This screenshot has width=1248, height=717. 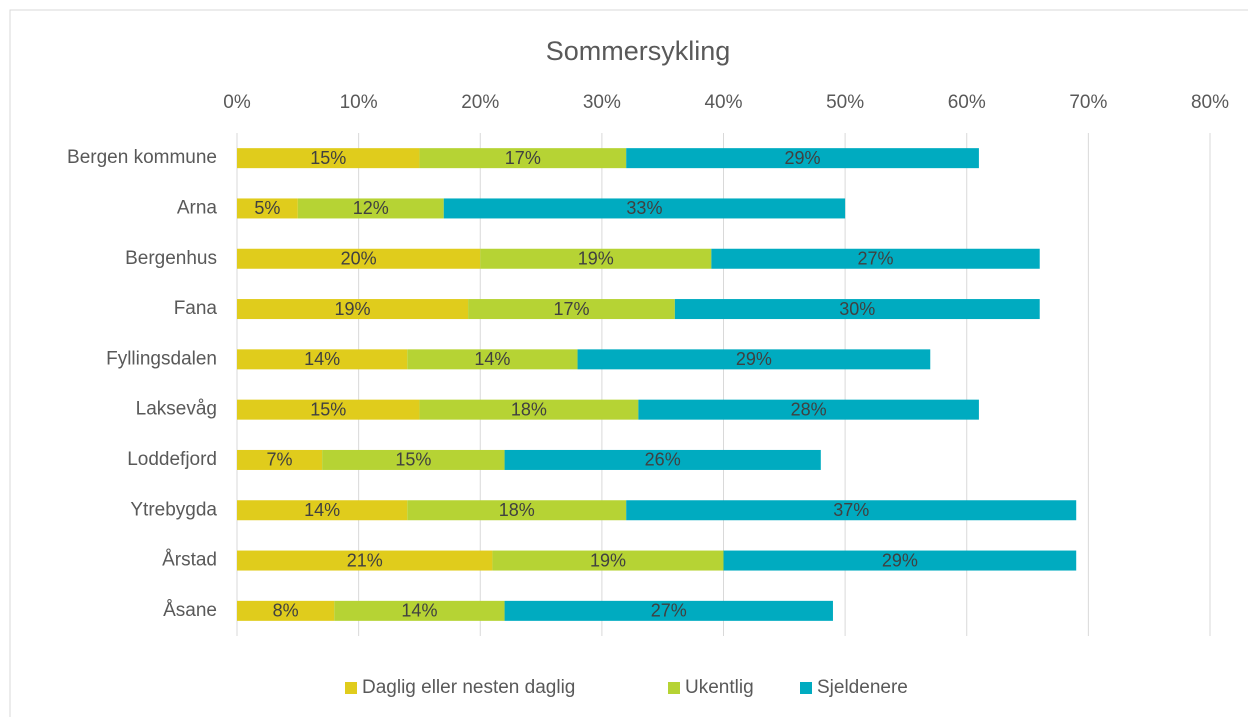 I want to click on data-label: 33%, so click(x=644, y=208).